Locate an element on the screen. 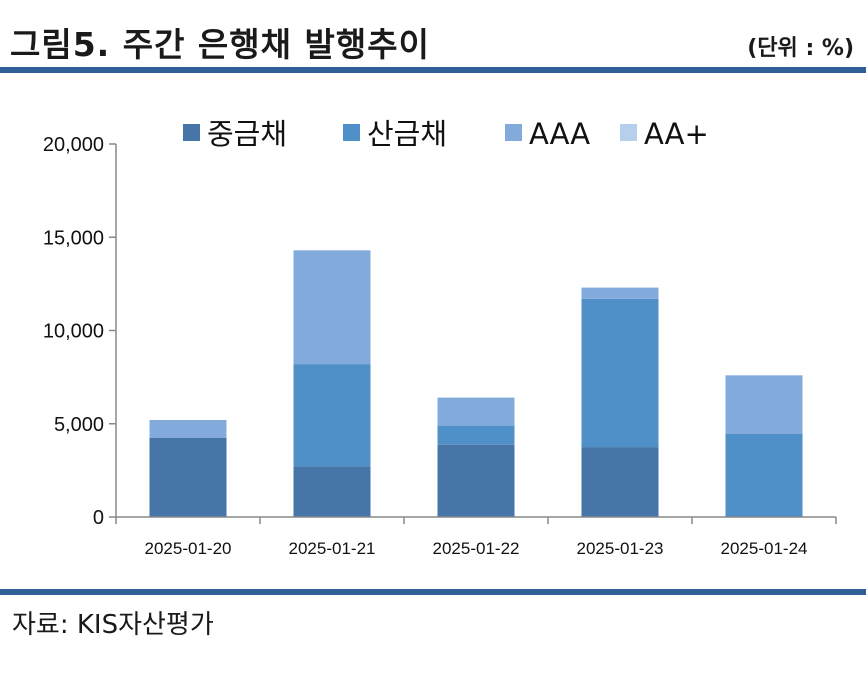 The height and width of the screenshot is (684, 866). legend-label: 산금채 is located at coordinates (407, 134).